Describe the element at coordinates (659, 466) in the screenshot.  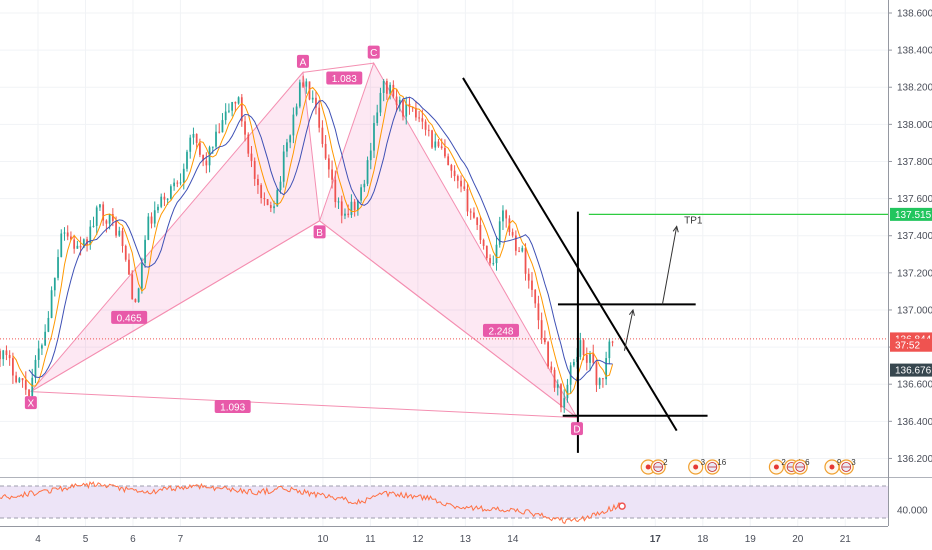
I see `event-flag-marker: 2` at that location.